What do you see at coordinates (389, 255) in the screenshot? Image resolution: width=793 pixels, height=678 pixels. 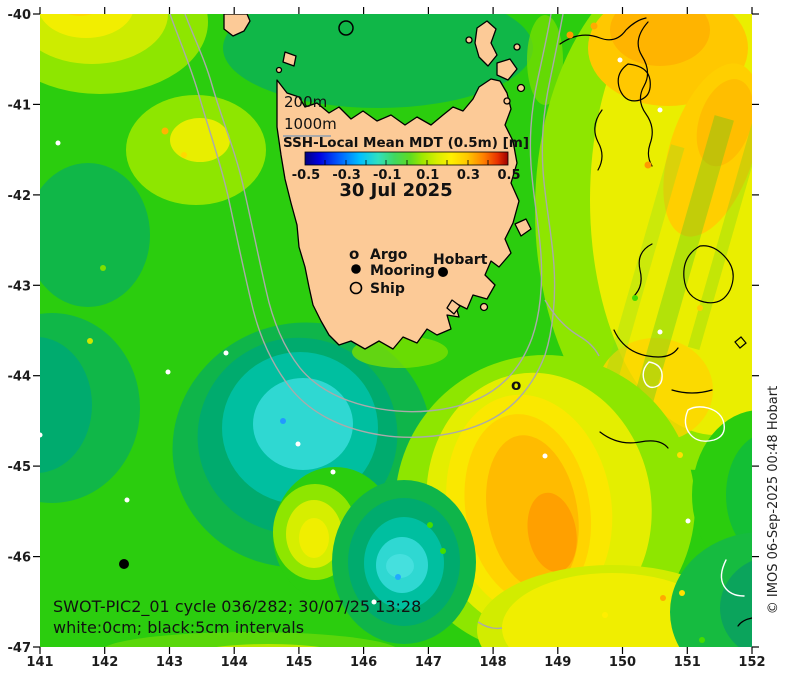 I see `argo-legend-label: Argo` at bounding box center [389, 255].